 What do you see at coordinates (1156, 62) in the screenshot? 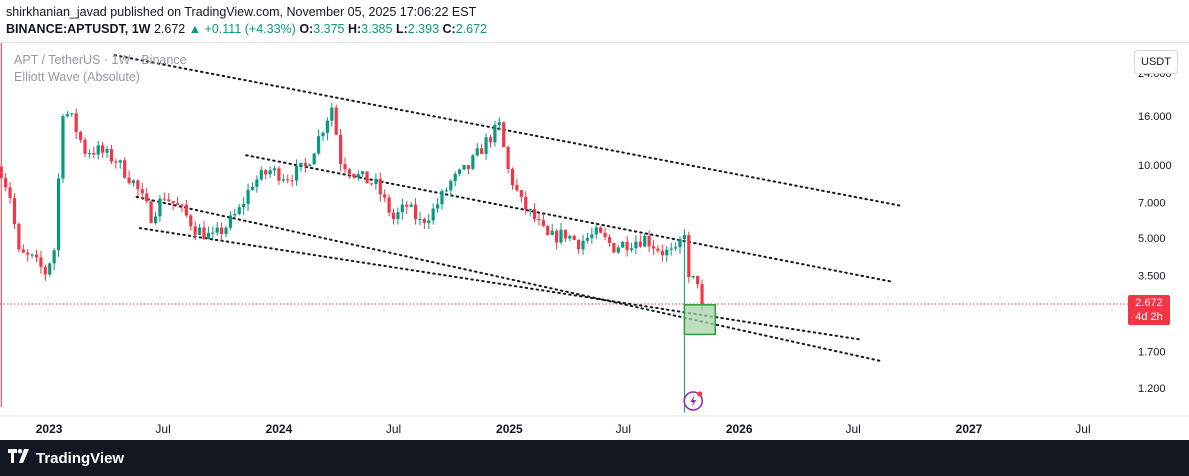
I see `currency-button: USDT` at bounding box center [1156, 62].